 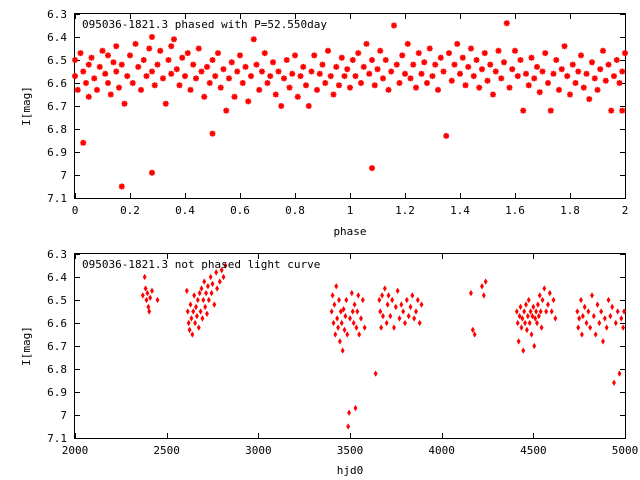 What do you see at coordinates (57, 277) in the screenshot?
I see `y-tick-label: 6.4` at bounding box center [57, 277].